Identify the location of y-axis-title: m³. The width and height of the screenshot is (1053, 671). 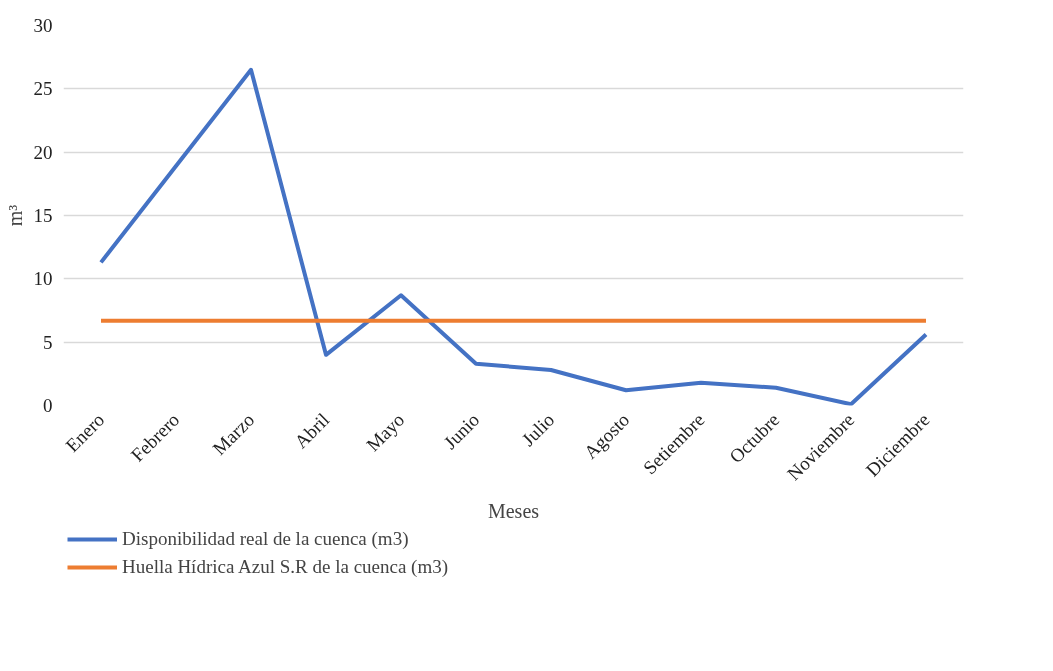
(14, 215).